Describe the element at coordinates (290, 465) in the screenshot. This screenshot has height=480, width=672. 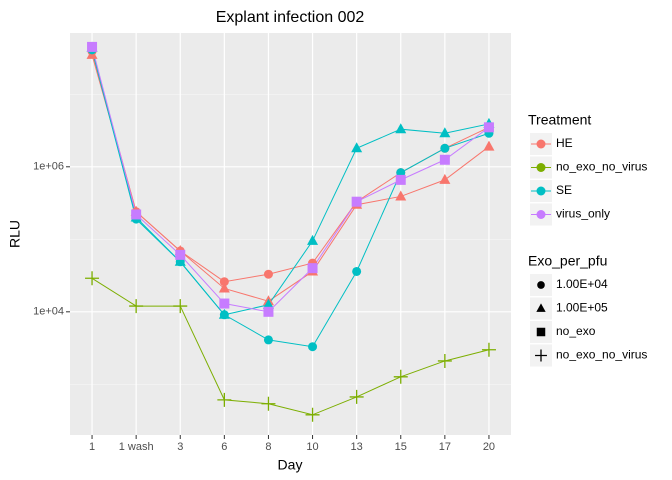
I see `x-axis-label: Day` at that location.